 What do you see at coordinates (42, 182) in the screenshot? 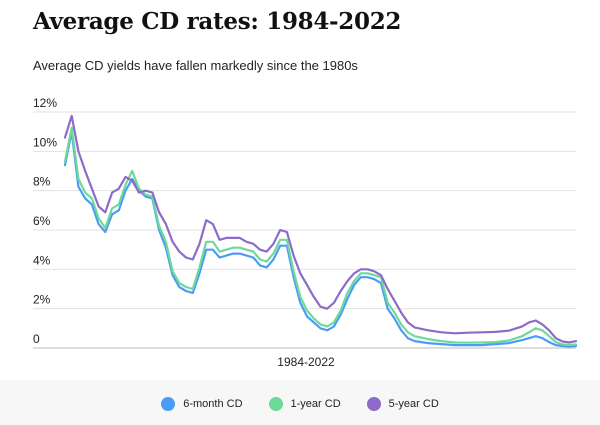
I see `y-tick-label: 8%` at bounding box center [42, 182].